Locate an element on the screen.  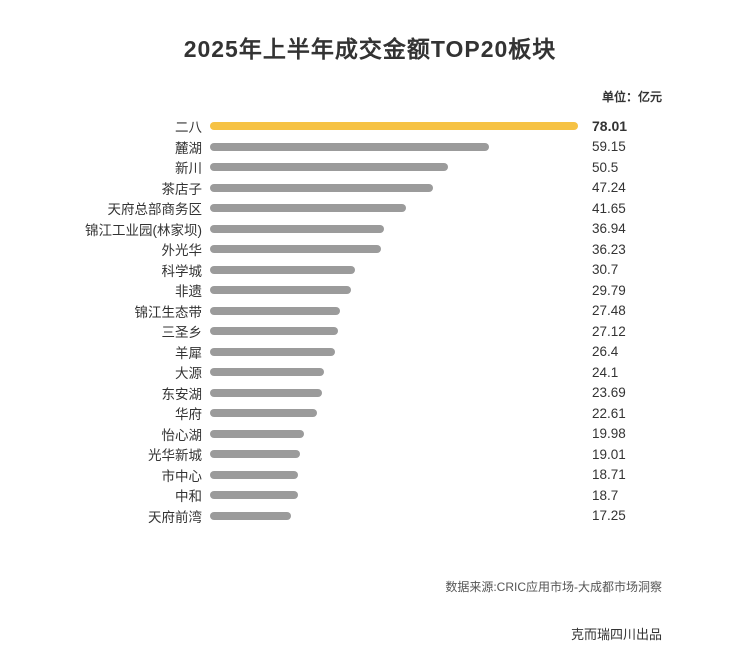
category-label: 天府总部商务区 is located at coordinates (155, 210).